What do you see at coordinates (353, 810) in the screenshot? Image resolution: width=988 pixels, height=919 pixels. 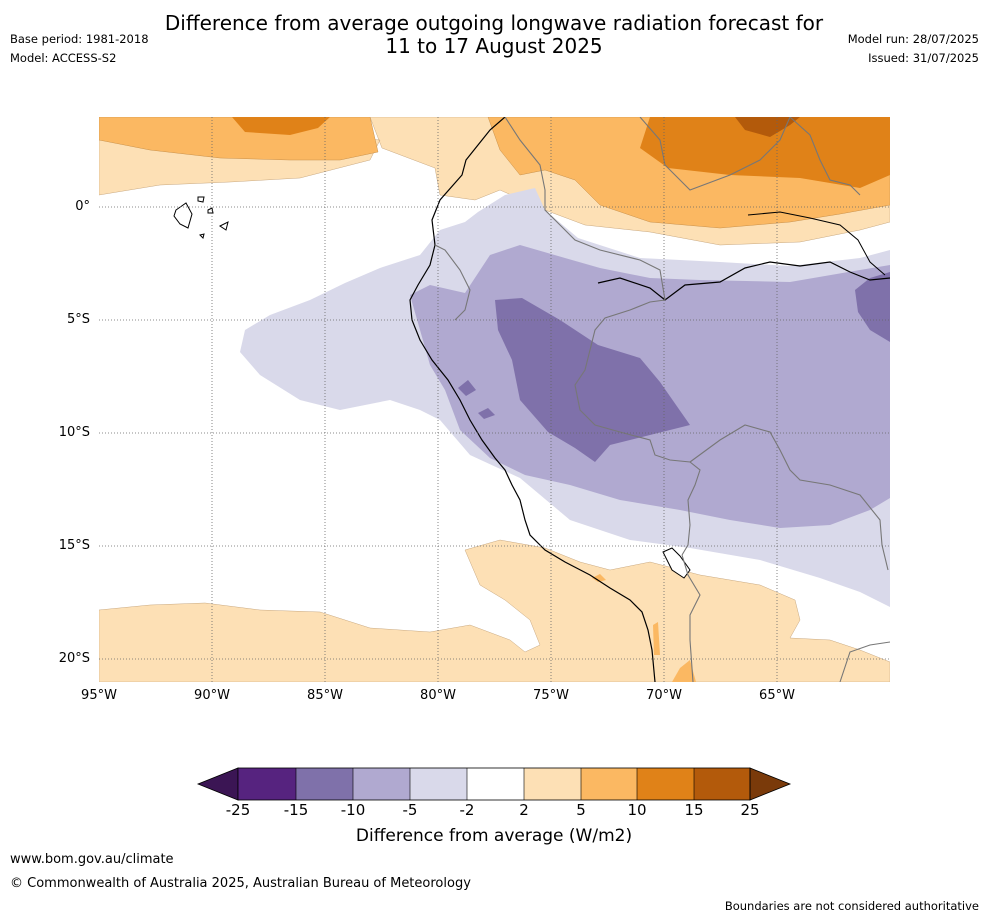 I see `colorbar-tick: -10` at bounding box center [353, 810].